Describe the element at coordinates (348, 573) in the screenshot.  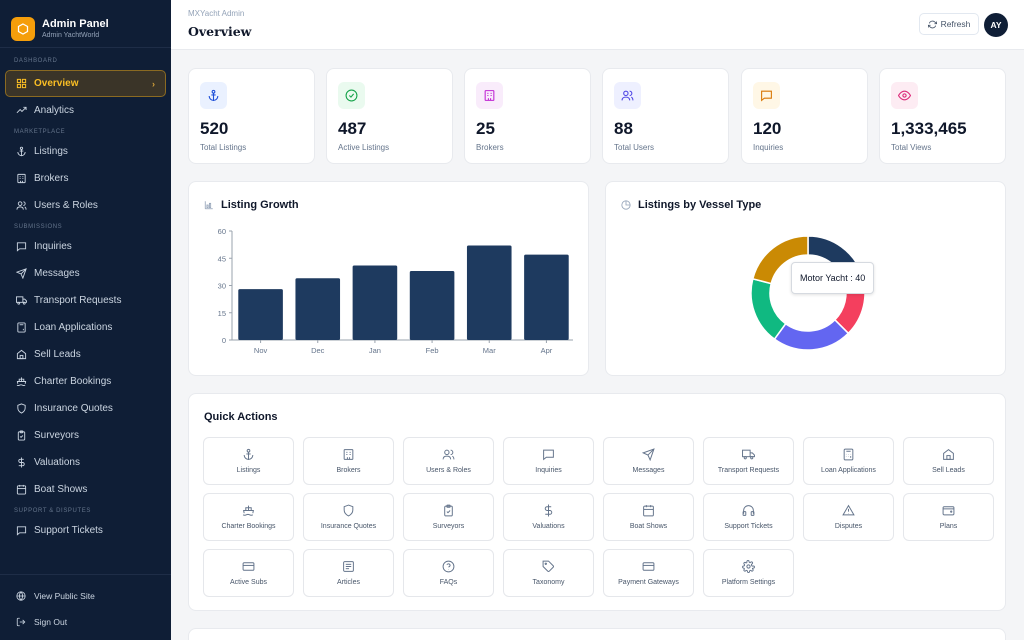
I see `quick-action-articles: Articles` at that location.